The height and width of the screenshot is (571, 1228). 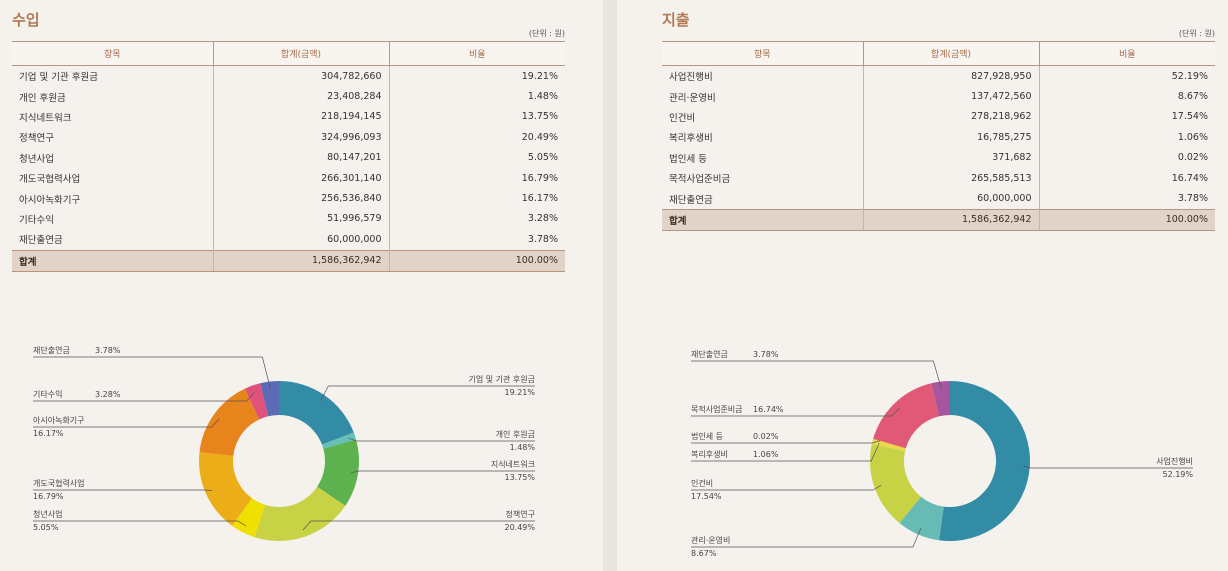 What do you see at coordinates (709, 354) in the screenshot?
I see `slice-category: 재단출연금` at bounding box center [709, 354].